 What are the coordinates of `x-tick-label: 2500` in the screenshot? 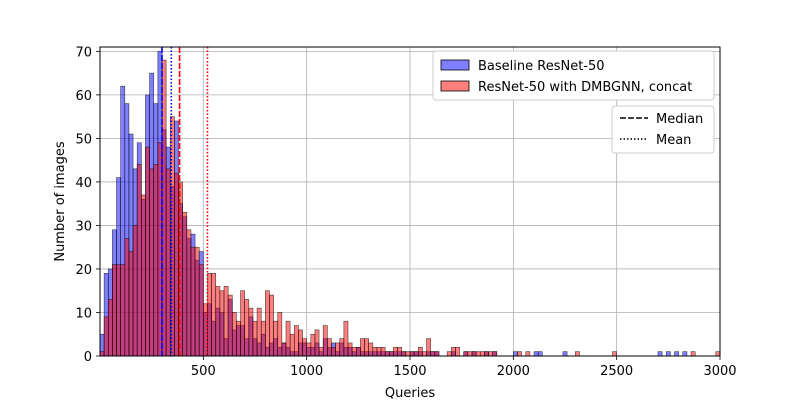 It's located at (616, 371).